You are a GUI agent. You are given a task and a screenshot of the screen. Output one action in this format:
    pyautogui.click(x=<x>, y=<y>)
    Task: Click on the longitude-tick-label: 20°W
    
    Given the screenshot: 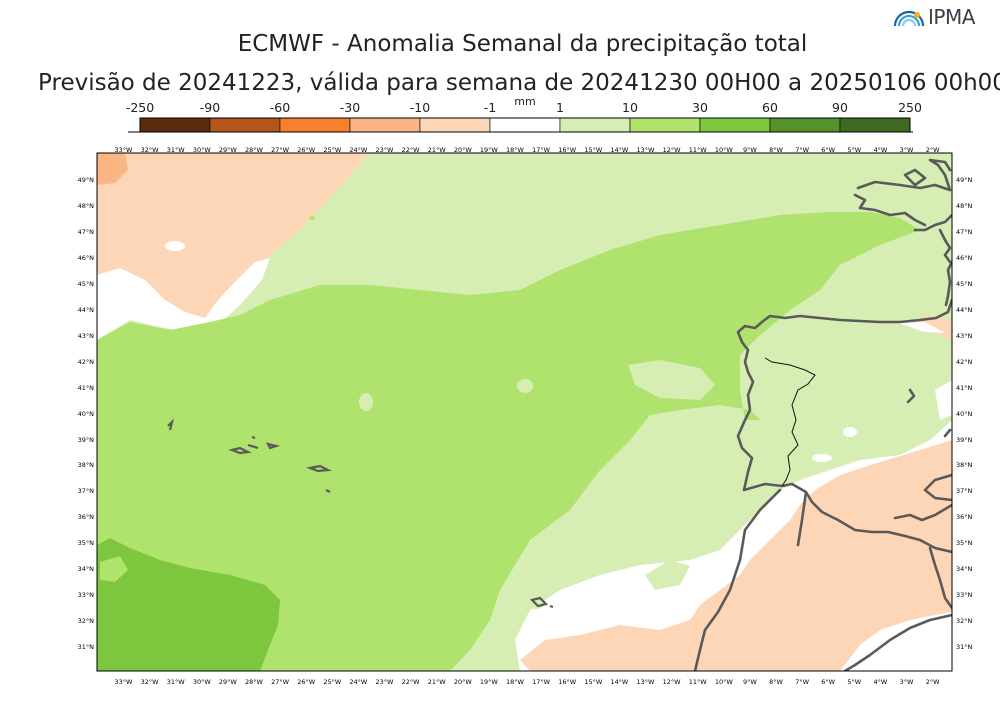 What is the action you would take?
    pyautogui.click(x=462, y=150)
    